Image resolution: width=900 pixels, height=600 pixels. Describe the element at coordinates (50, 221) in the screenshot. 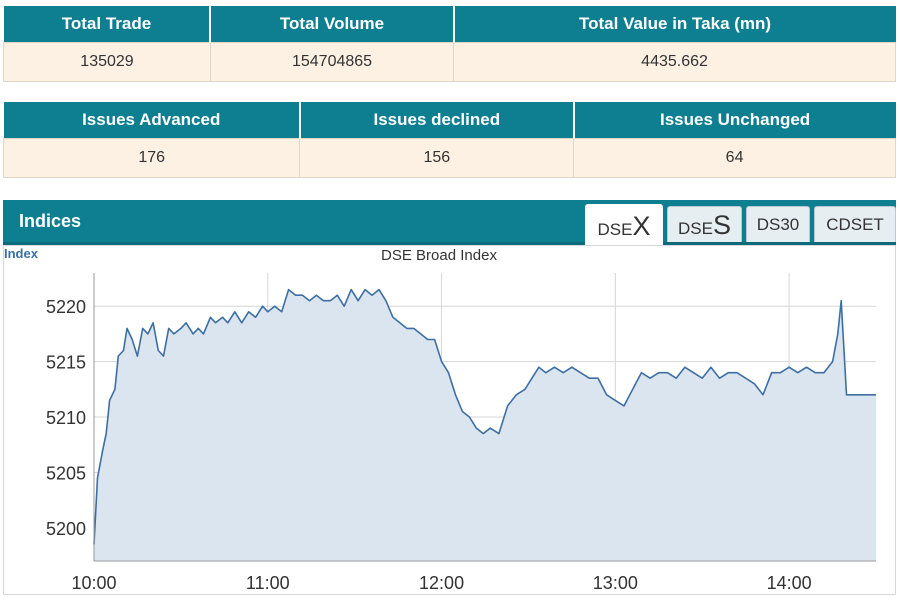

I see `indices-title: Indices` at that location.